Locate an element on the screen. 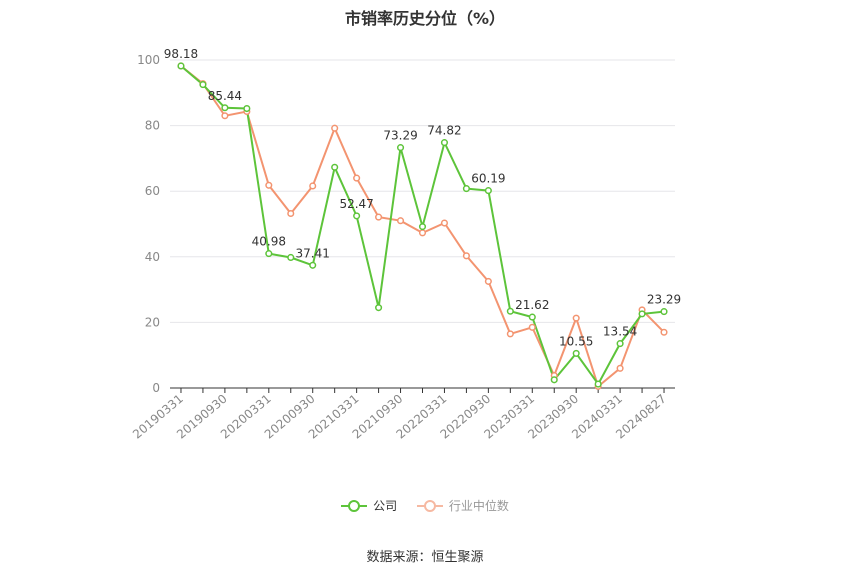 The image size is (850, 575). data-label: 13.54 is located at coordinates (620, 332).